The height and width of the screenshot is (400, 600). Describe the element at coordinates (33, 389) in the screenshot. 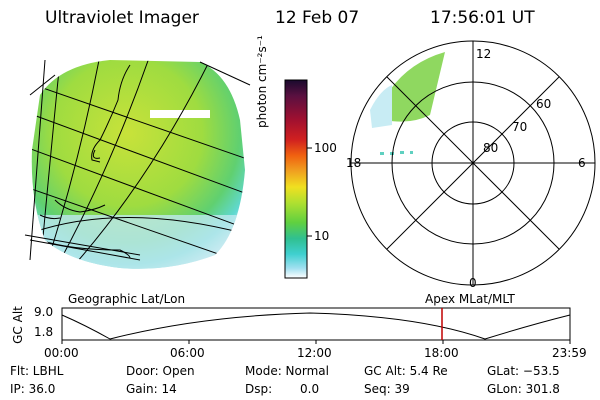

I see `ip-field: IP: 36.0` at that location.